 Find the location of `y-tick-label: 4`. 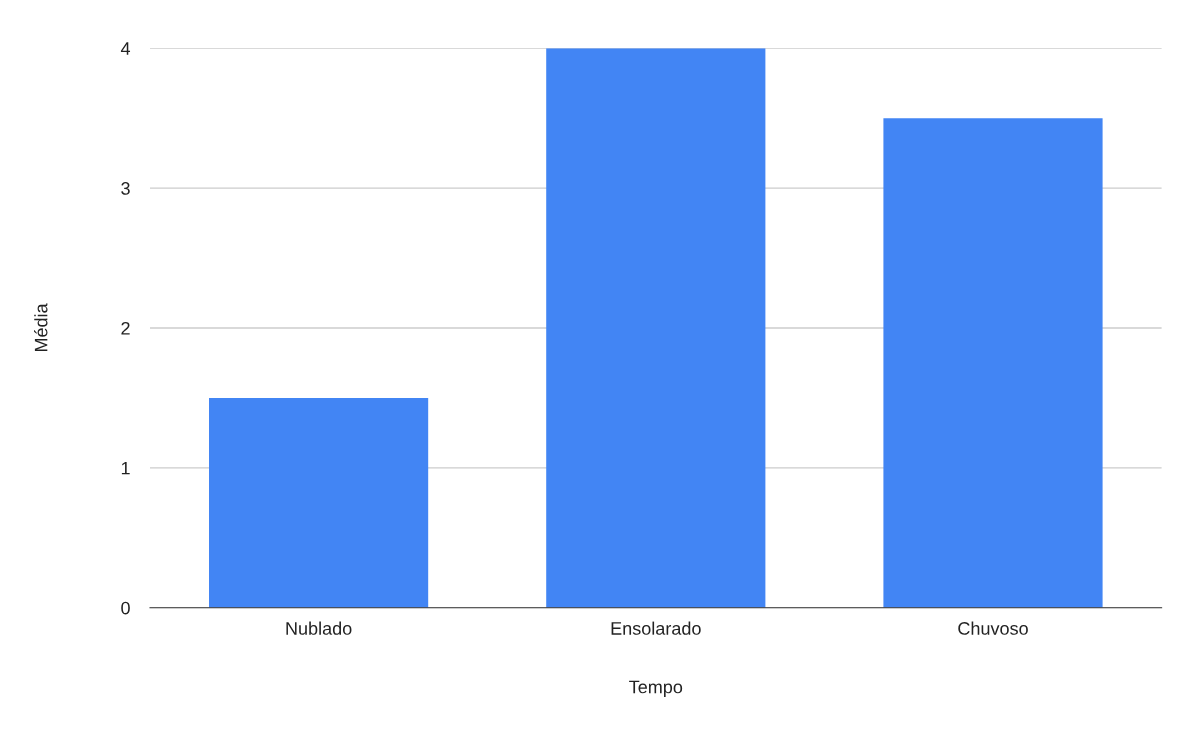

y-tick-label: 4 is located at coordinates (125, 48).